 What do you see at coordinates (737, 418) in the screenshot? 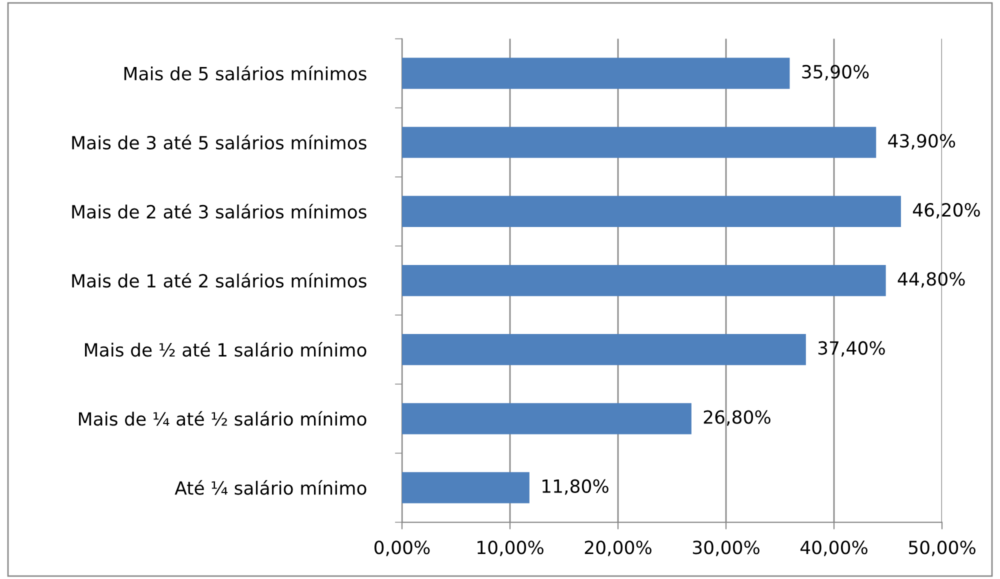
I see `data-label: 26,80%` at bounding box center [737, 418].